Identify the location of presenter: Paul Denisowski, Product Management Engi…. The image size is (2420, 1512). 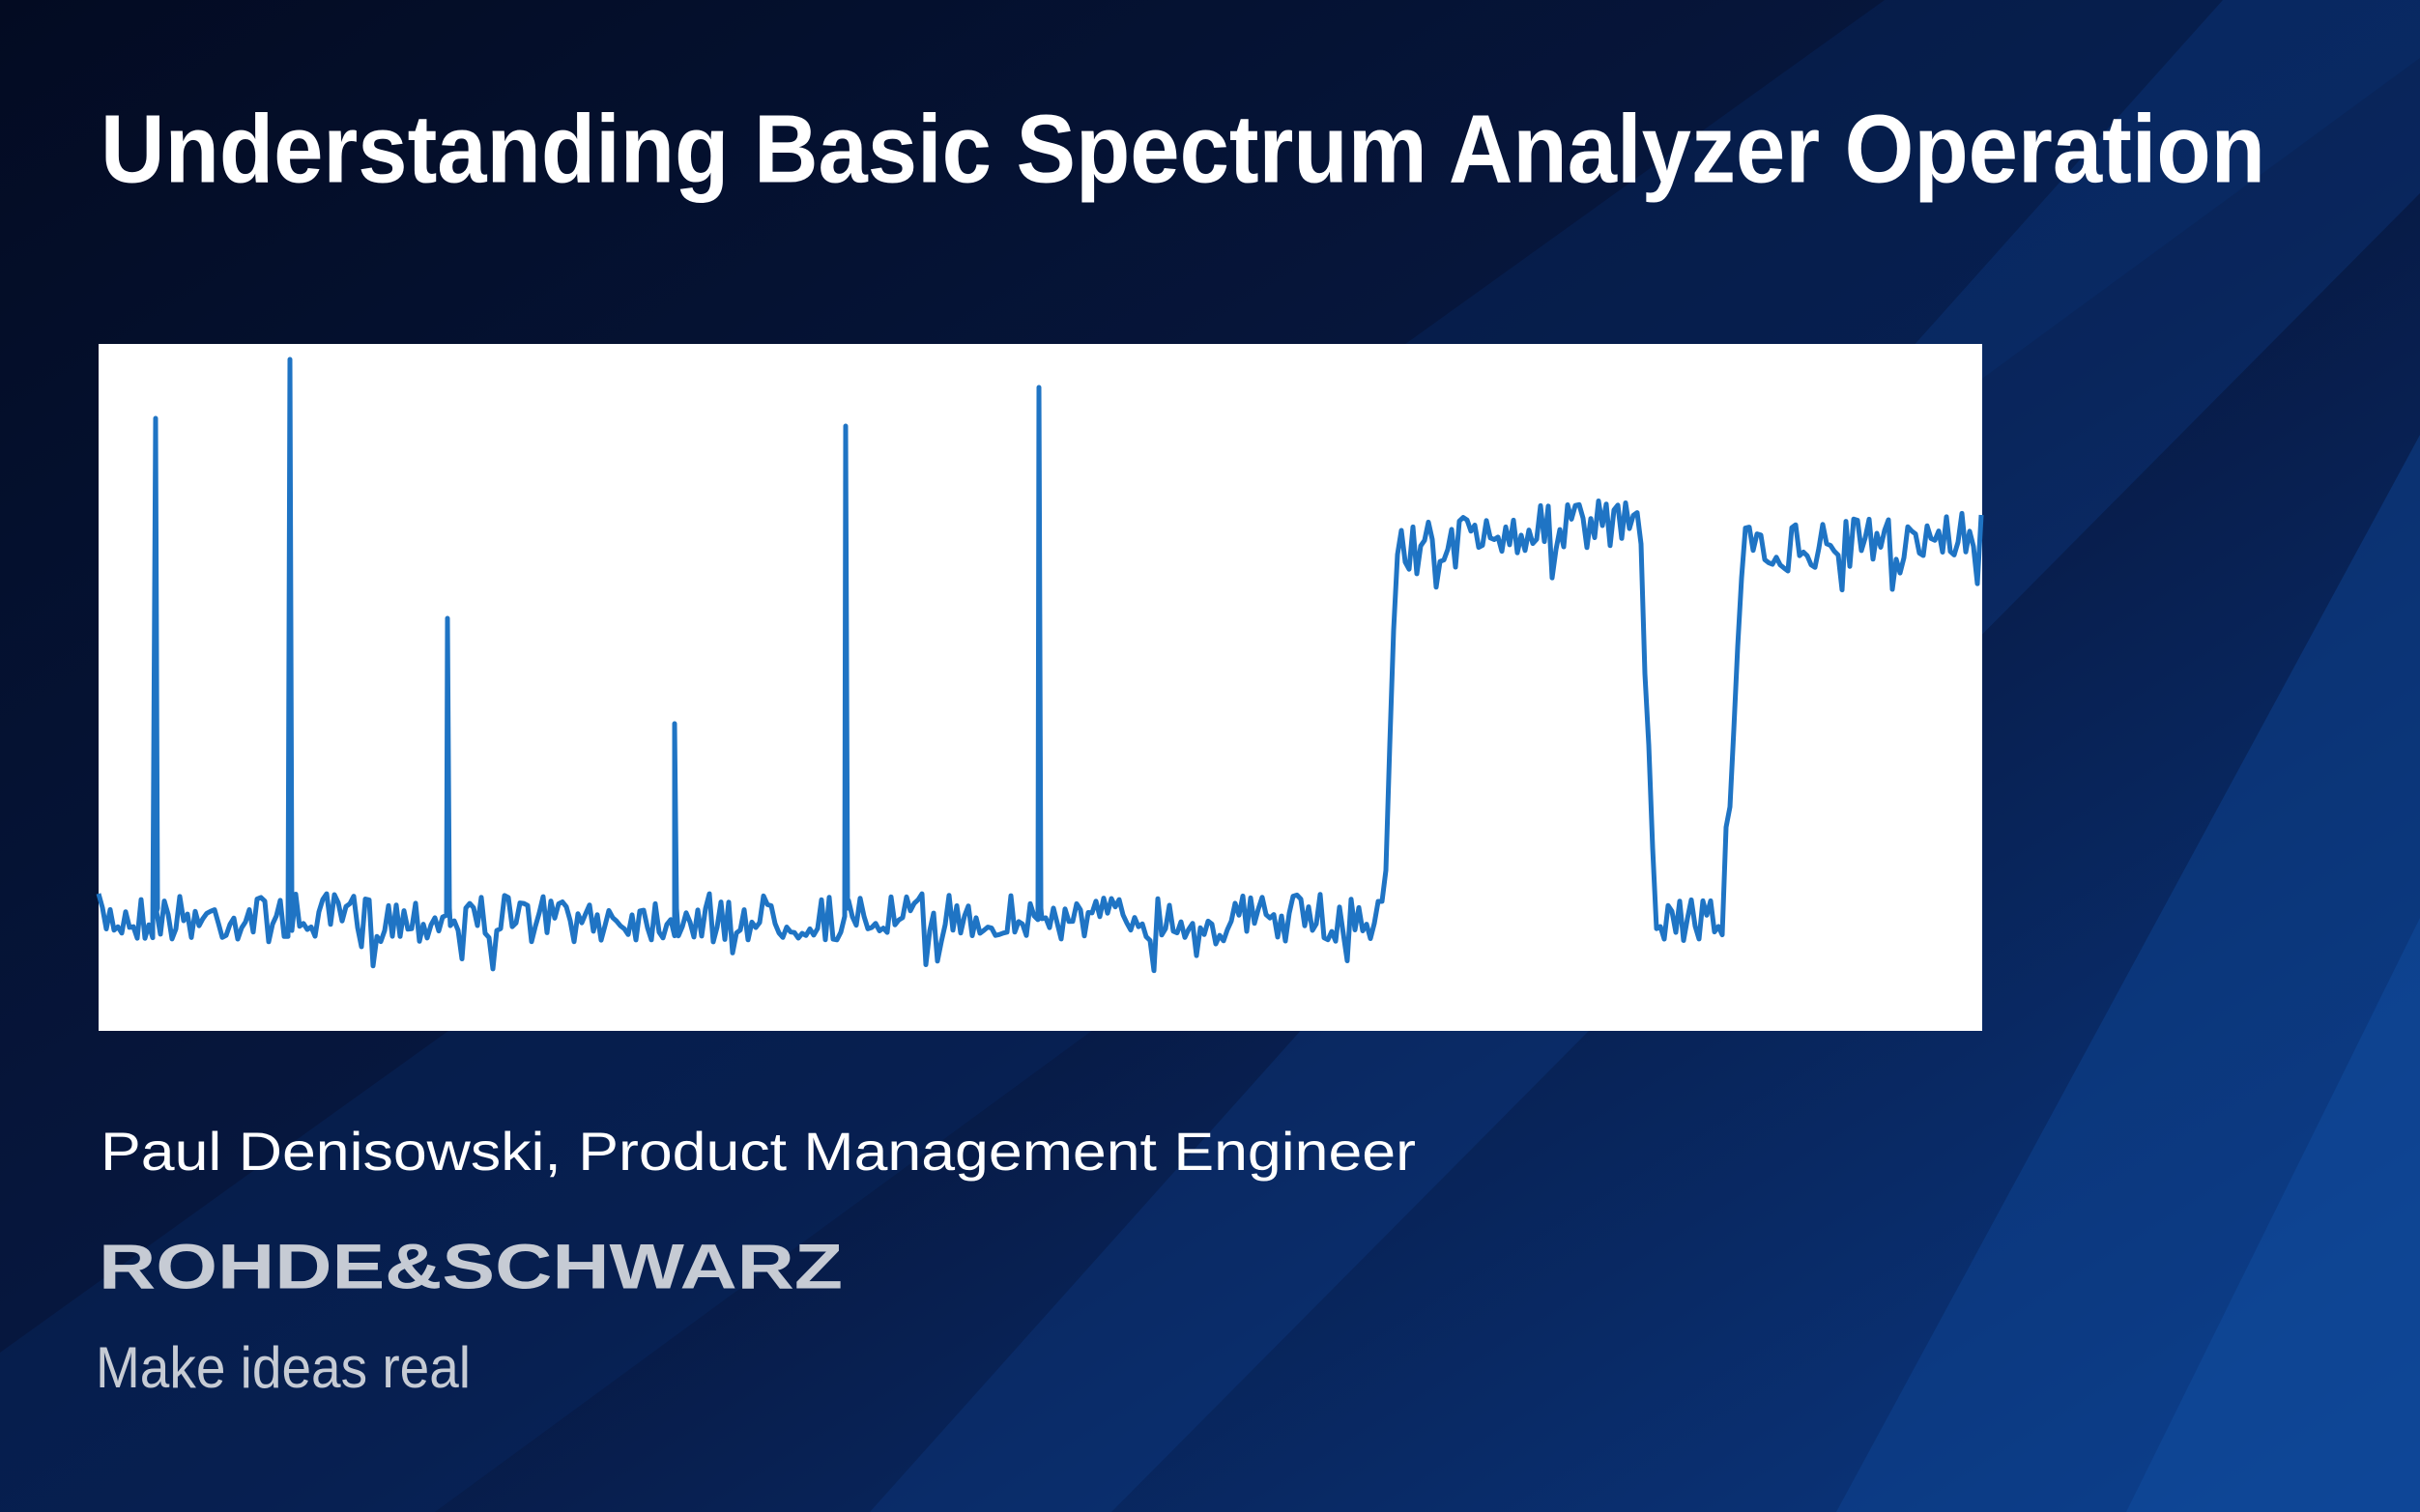
(758, 1151).